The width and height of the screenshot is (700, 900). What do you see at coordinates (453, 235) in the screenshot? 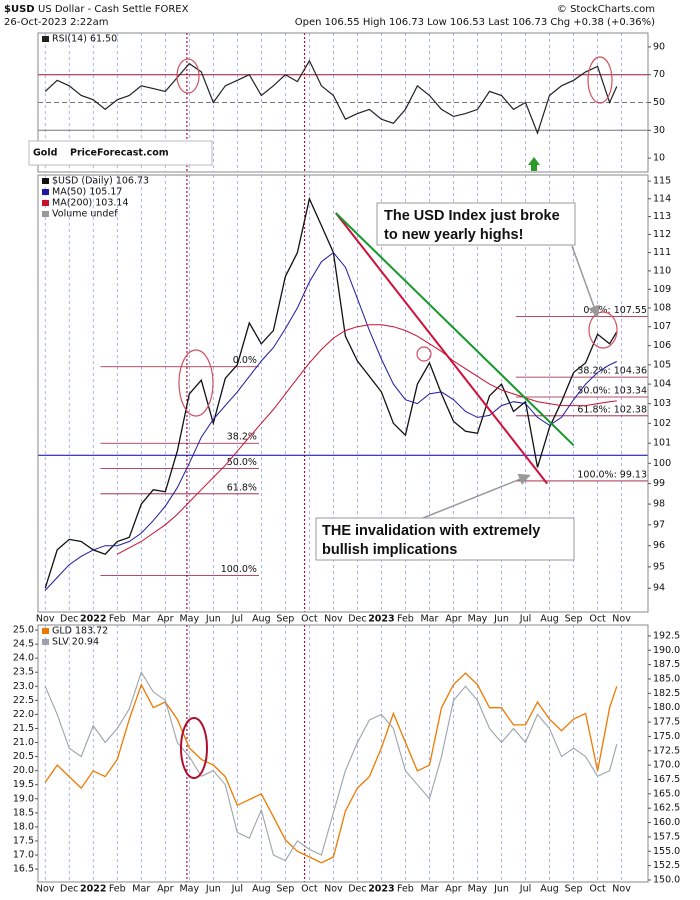
I see `annotation: to new yearly highs!` at bounding box center [453, 235].